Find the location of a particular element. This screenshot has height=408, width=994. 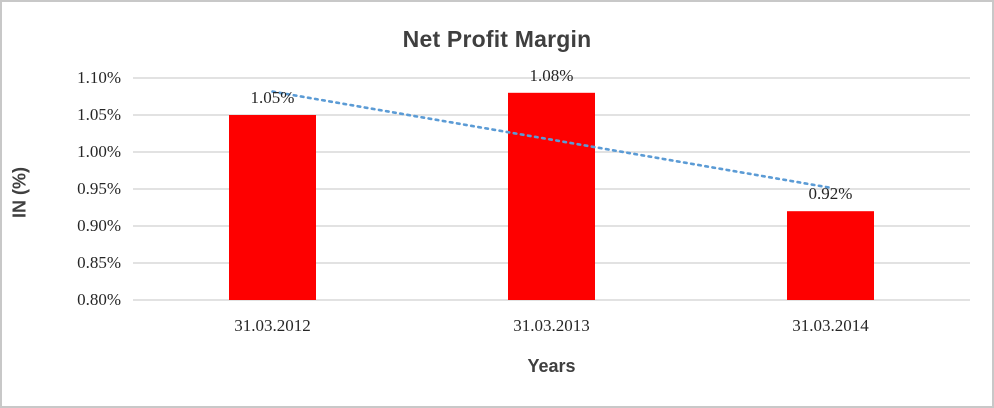

y-tick-label: 0.85% is located at coordinates (99, 262).